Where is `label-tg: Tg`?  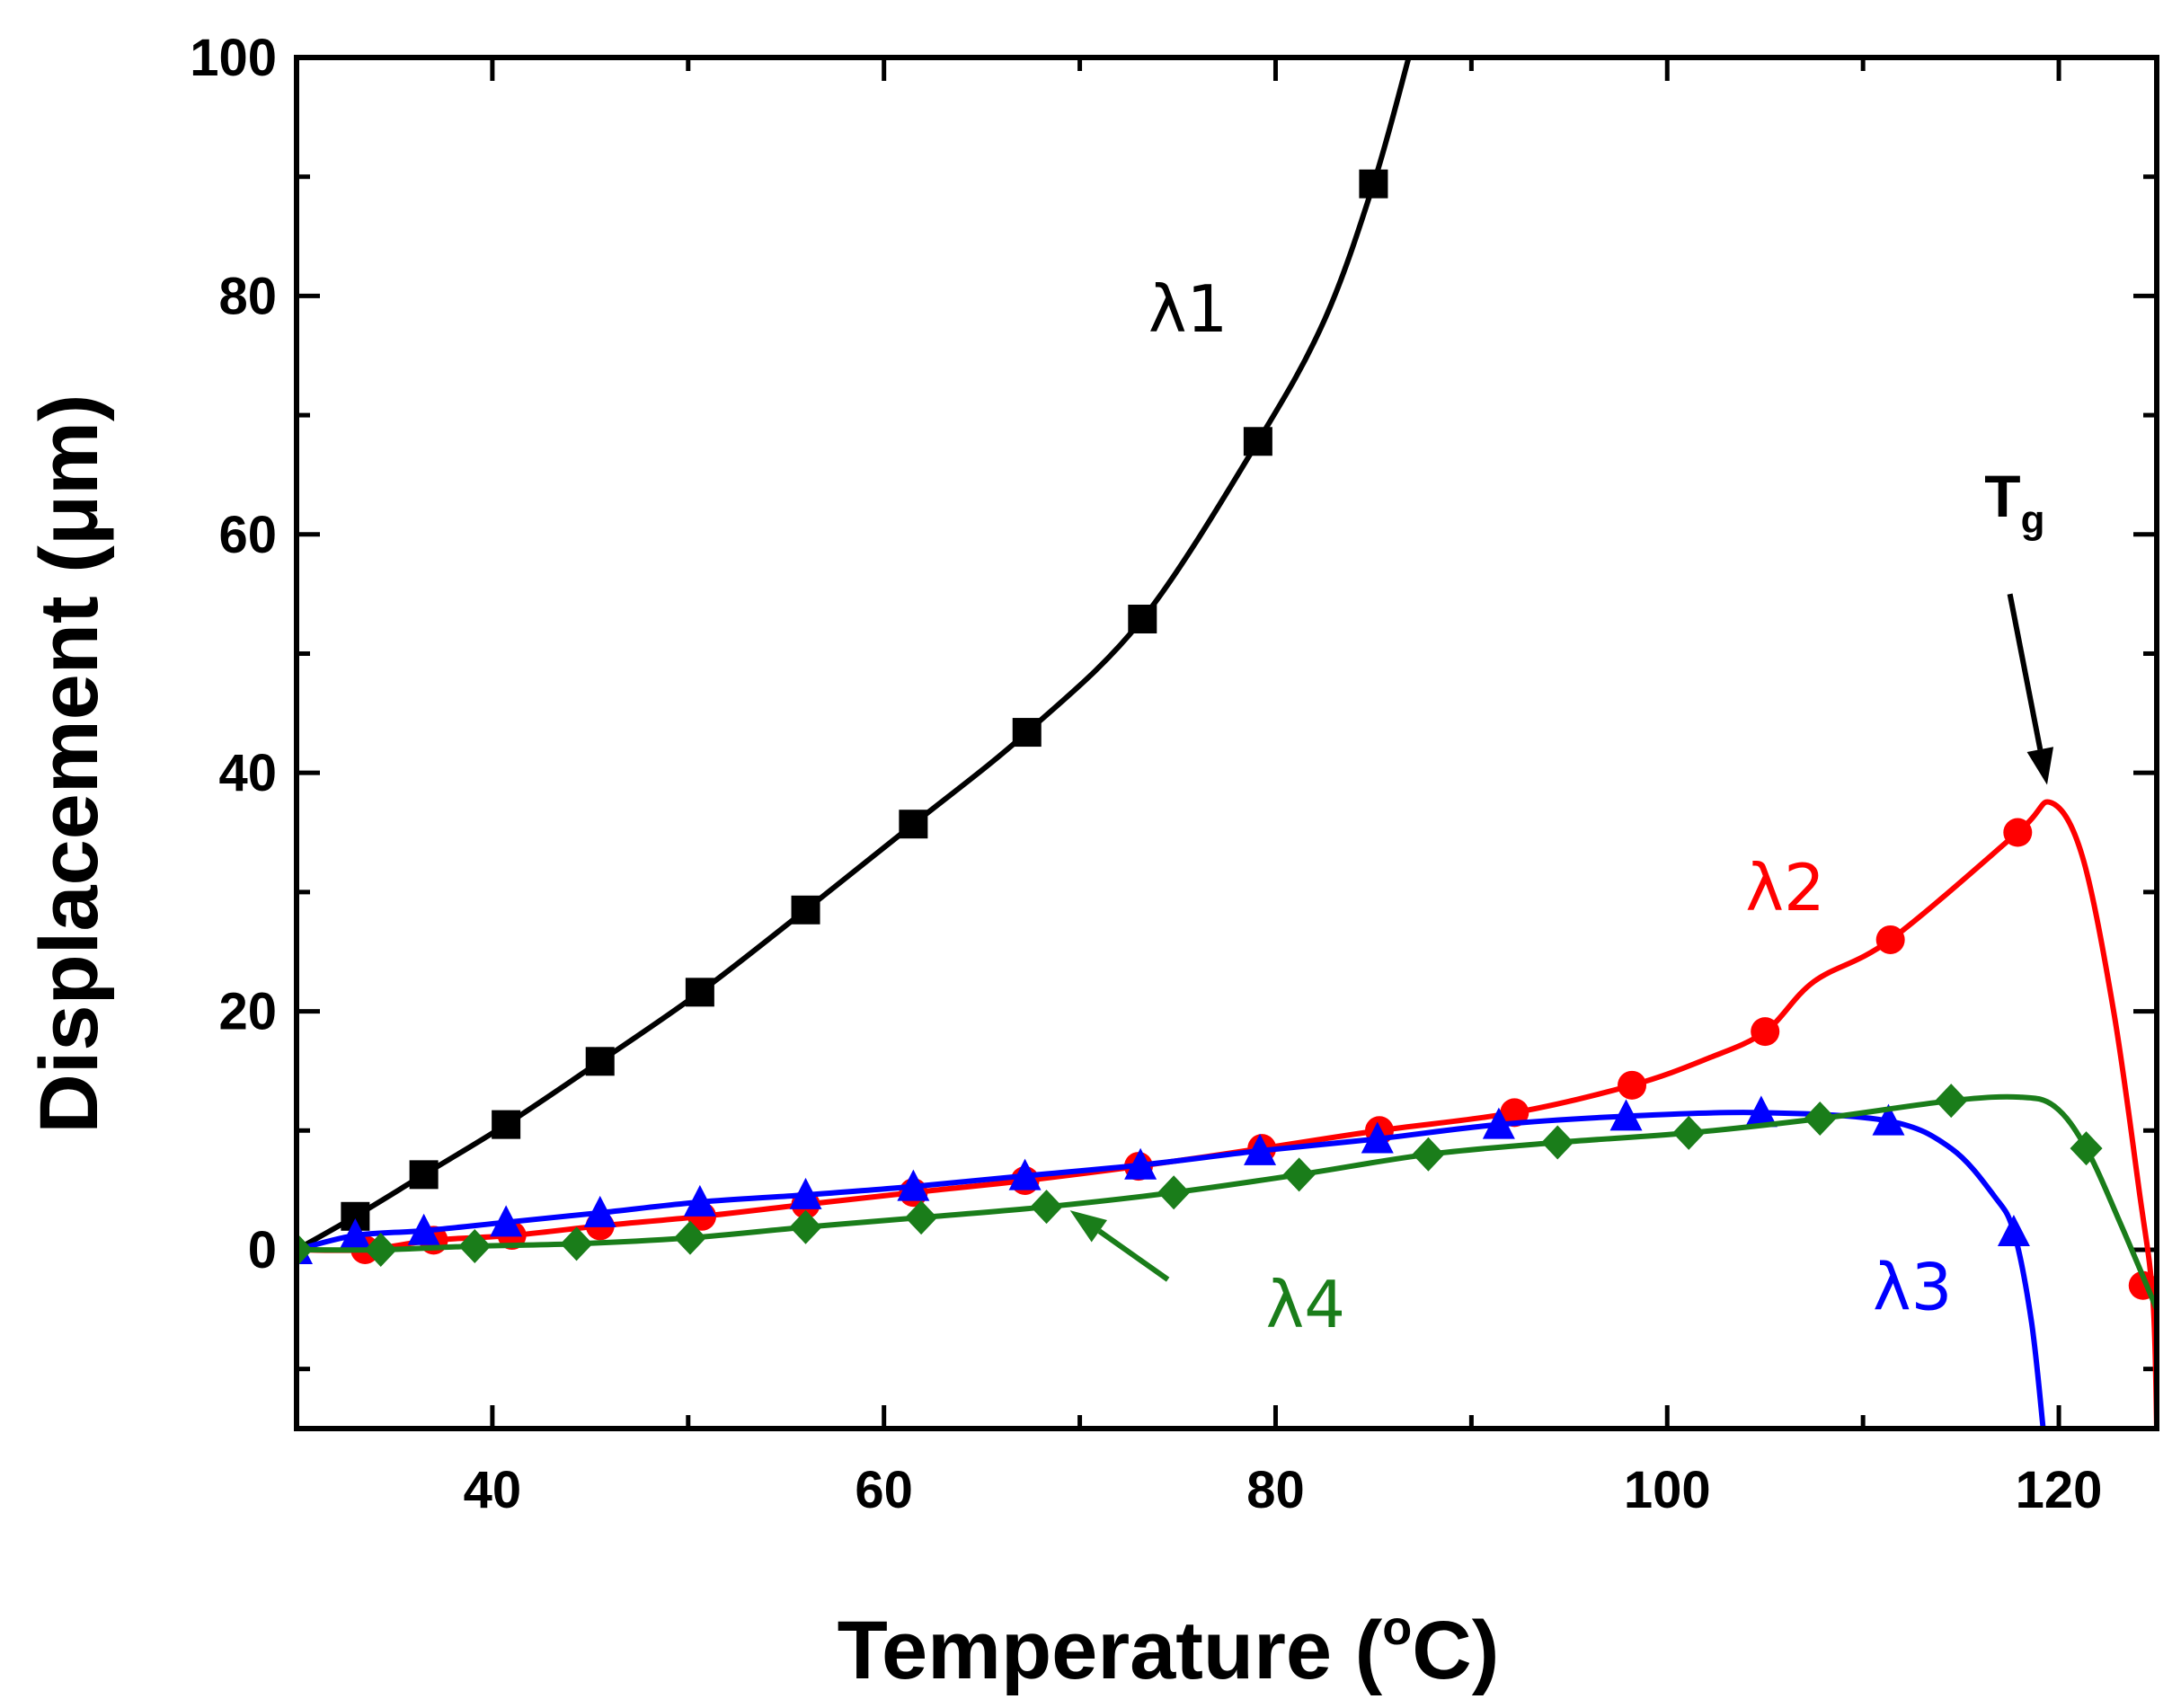 label-tg: Tg is located at coordinates (2014, 502).